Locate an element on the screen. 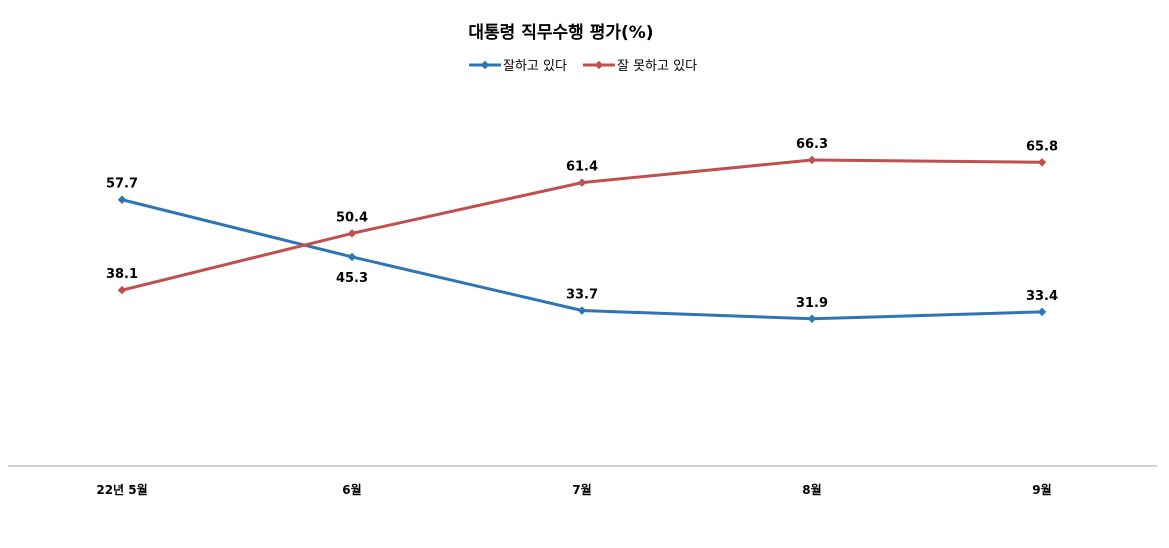  legend: 잘하고 있다 잘 못하고 있다 is located at coordinates (583, 66).